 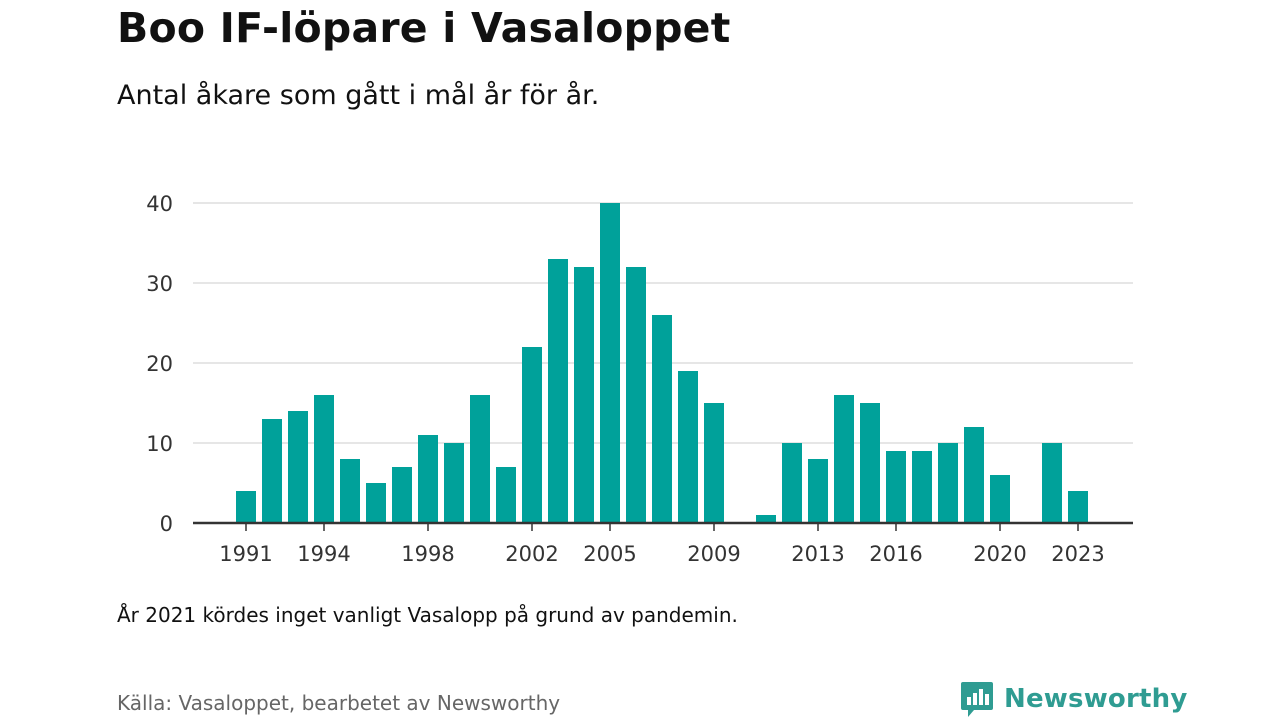 What do you see at coordinates (1052, 483) in the screenshot?
I see `bar-2022` at bounding box center [1052, 483].